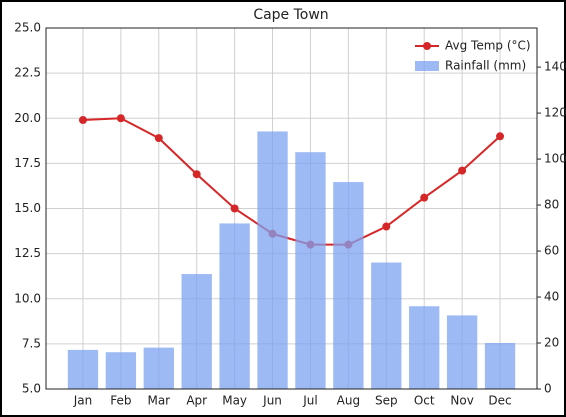 This screenshot has width=566, height=417. I want to click on legend-marker, so click(427, 46).